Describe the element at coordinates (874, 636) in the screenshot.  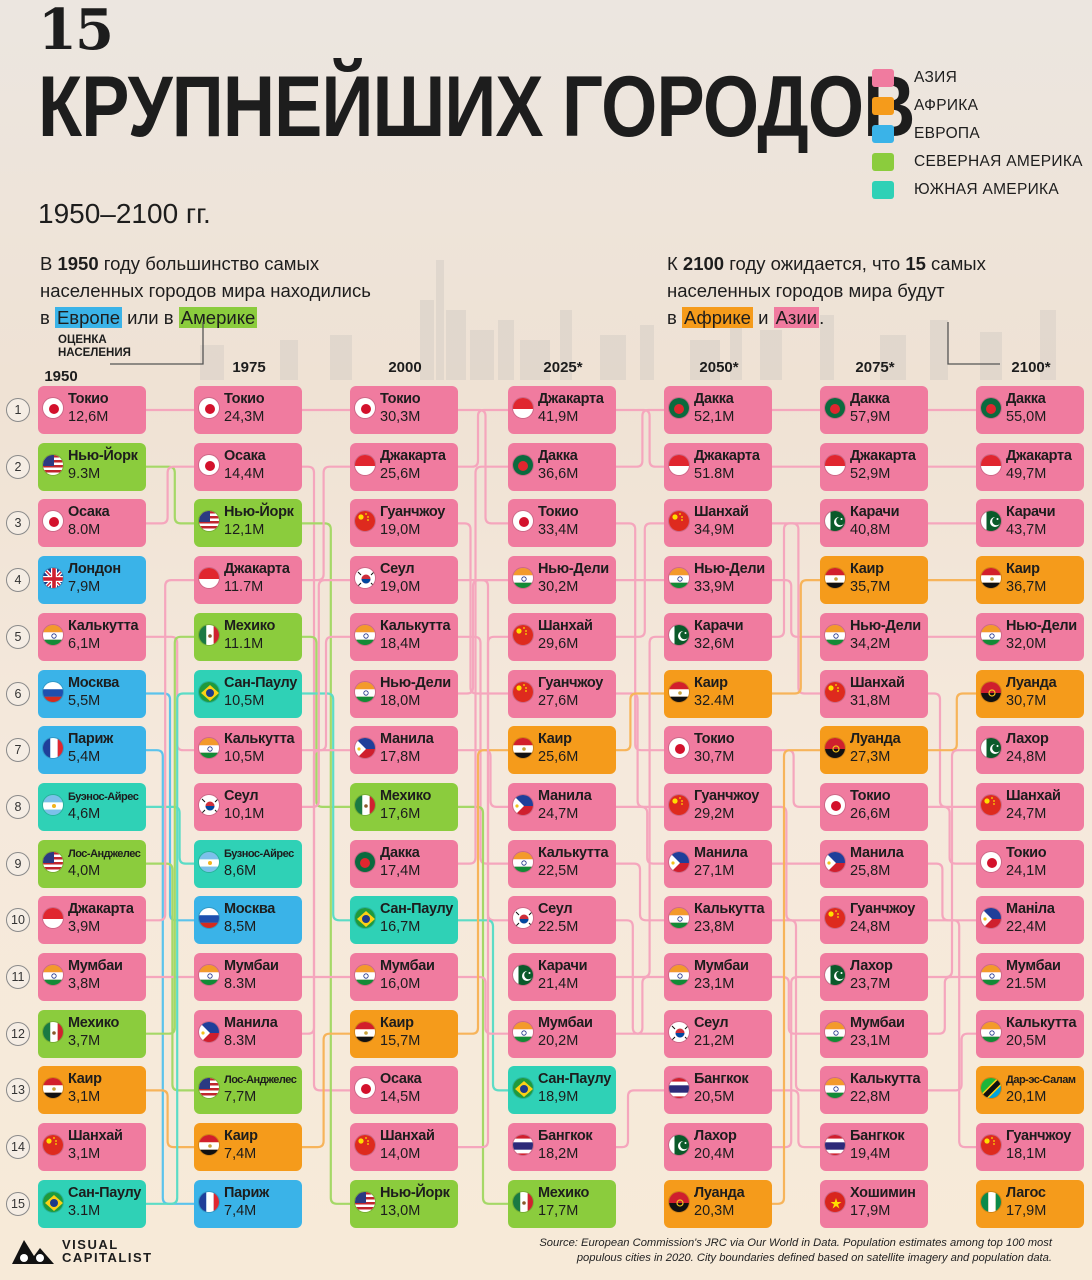
I see `city-card: Нью-Дели 34,2M` at that location.